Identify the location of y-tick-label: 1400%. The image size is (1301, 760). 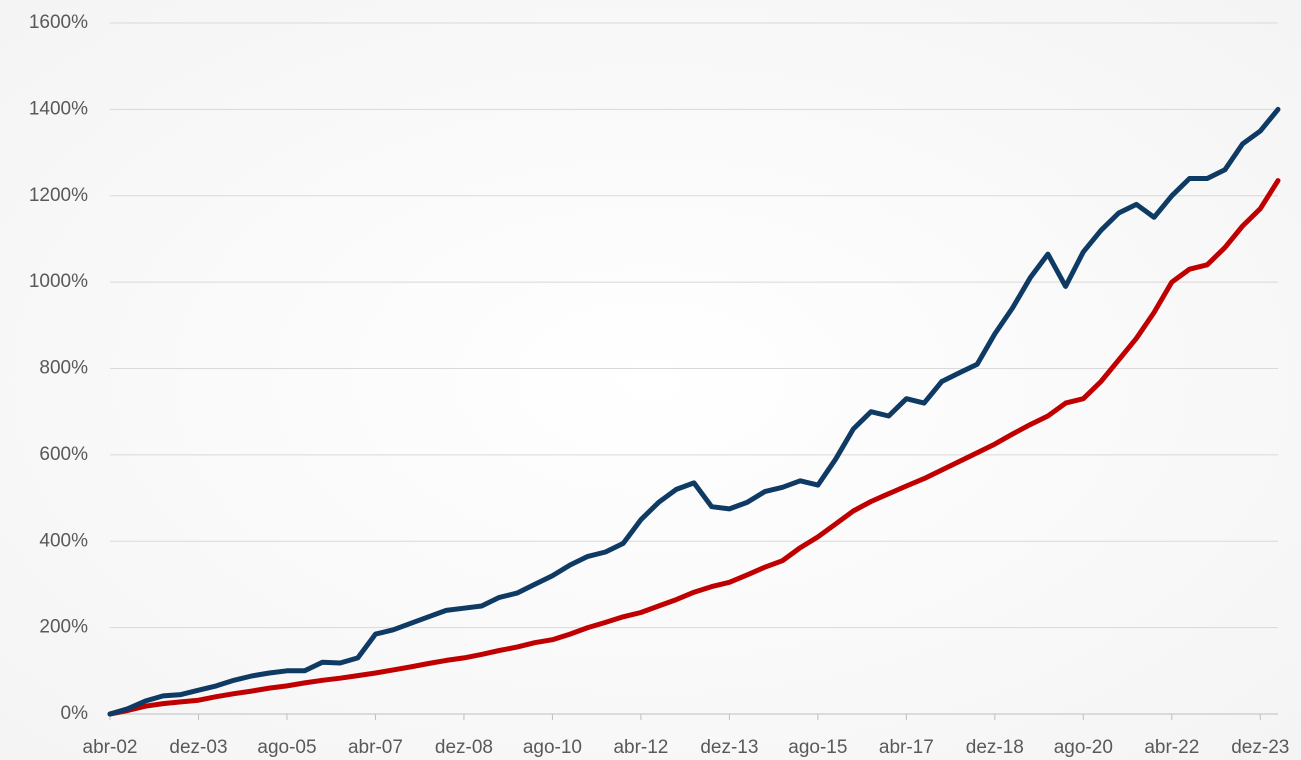
(58, 108).